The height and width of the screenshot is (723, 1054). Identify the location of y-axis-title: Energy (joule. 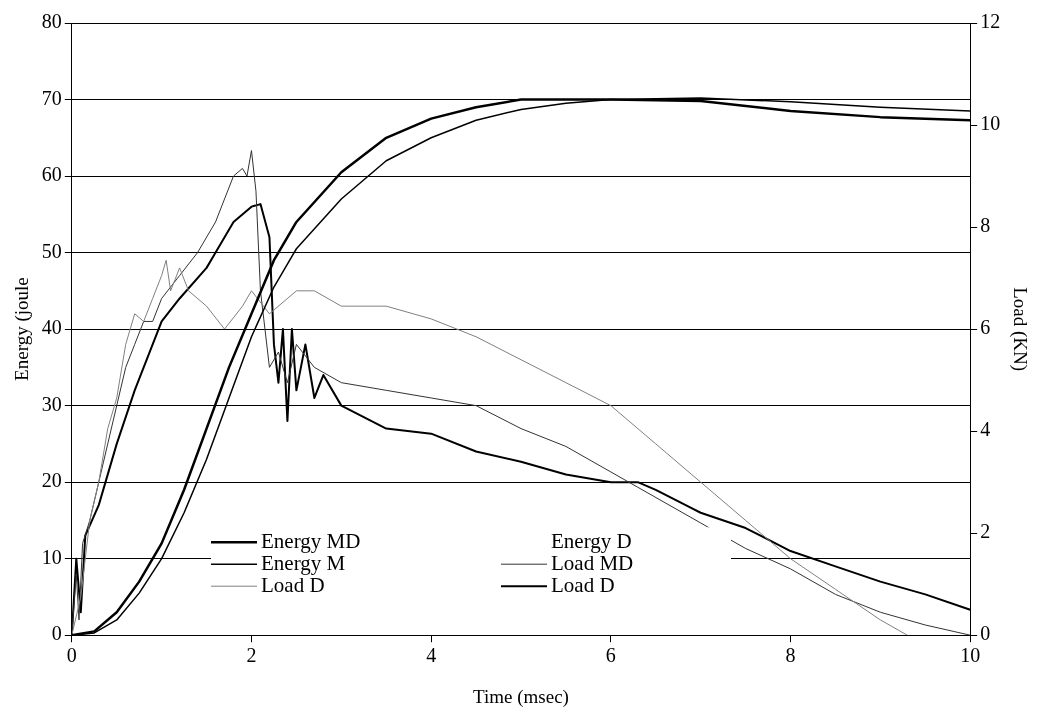
(22, 329).